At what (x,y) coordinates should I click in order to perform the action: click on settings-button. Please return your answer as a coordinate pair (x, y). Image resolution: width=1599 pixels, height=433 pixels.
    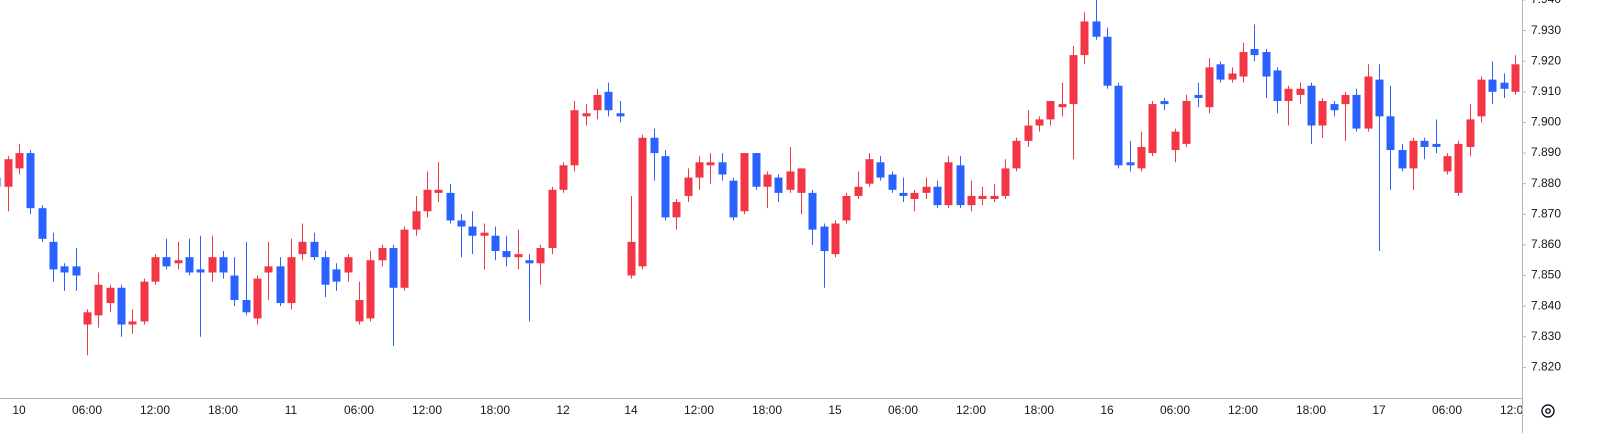
    Looking at the image, I should click on (1548, 411).